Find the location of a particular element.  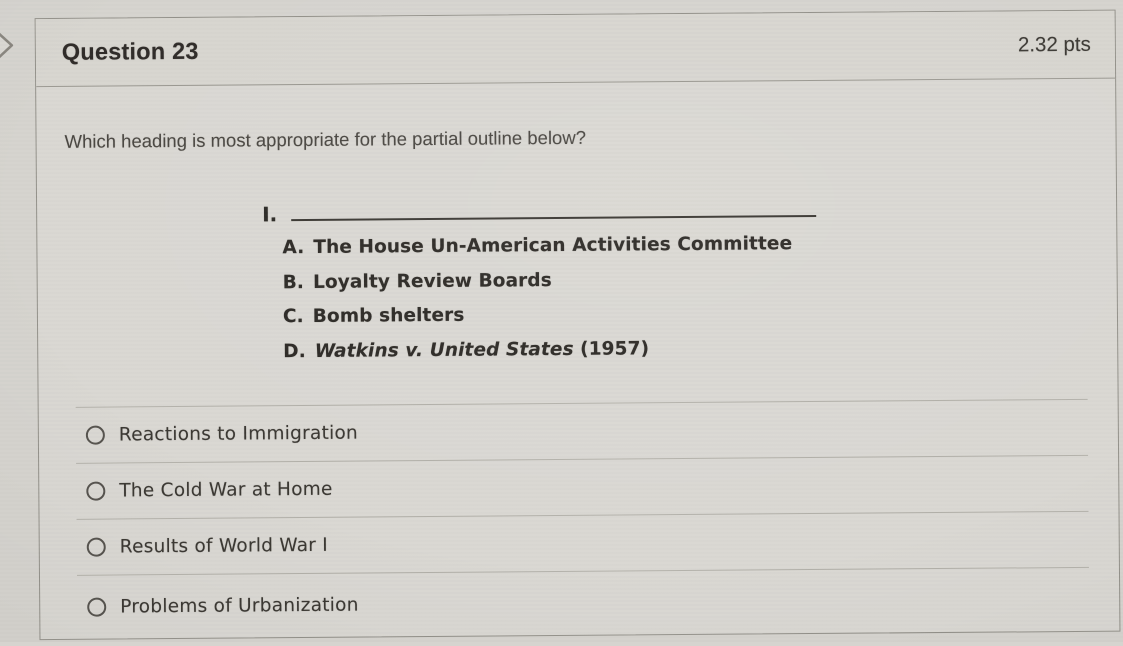

answer-option-4: Problems of Urbanization is located at coordinates (583, 602).